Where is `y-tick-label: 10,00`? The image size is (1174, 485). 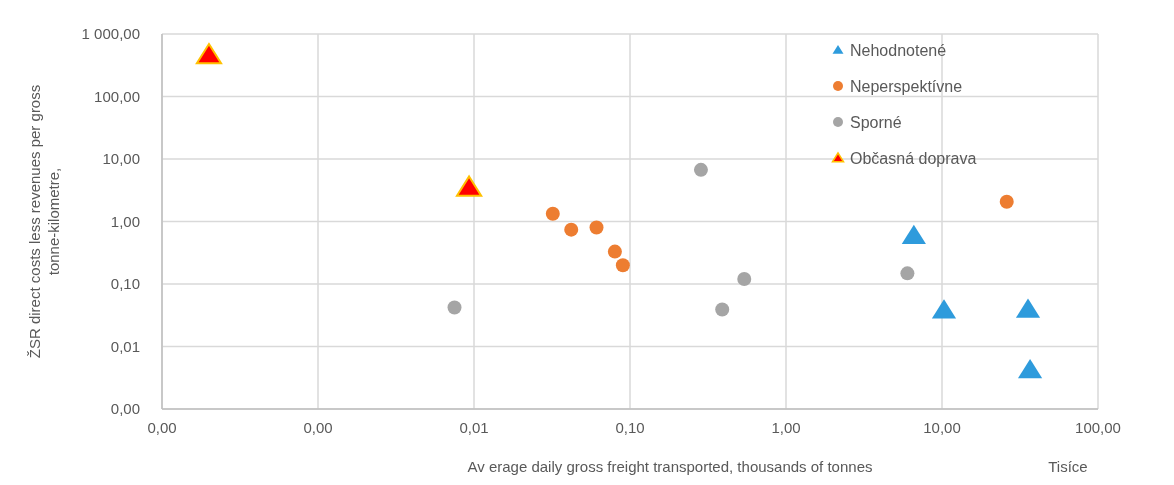 y-tick-label: 10,00 is located at coordinates (121, 158).